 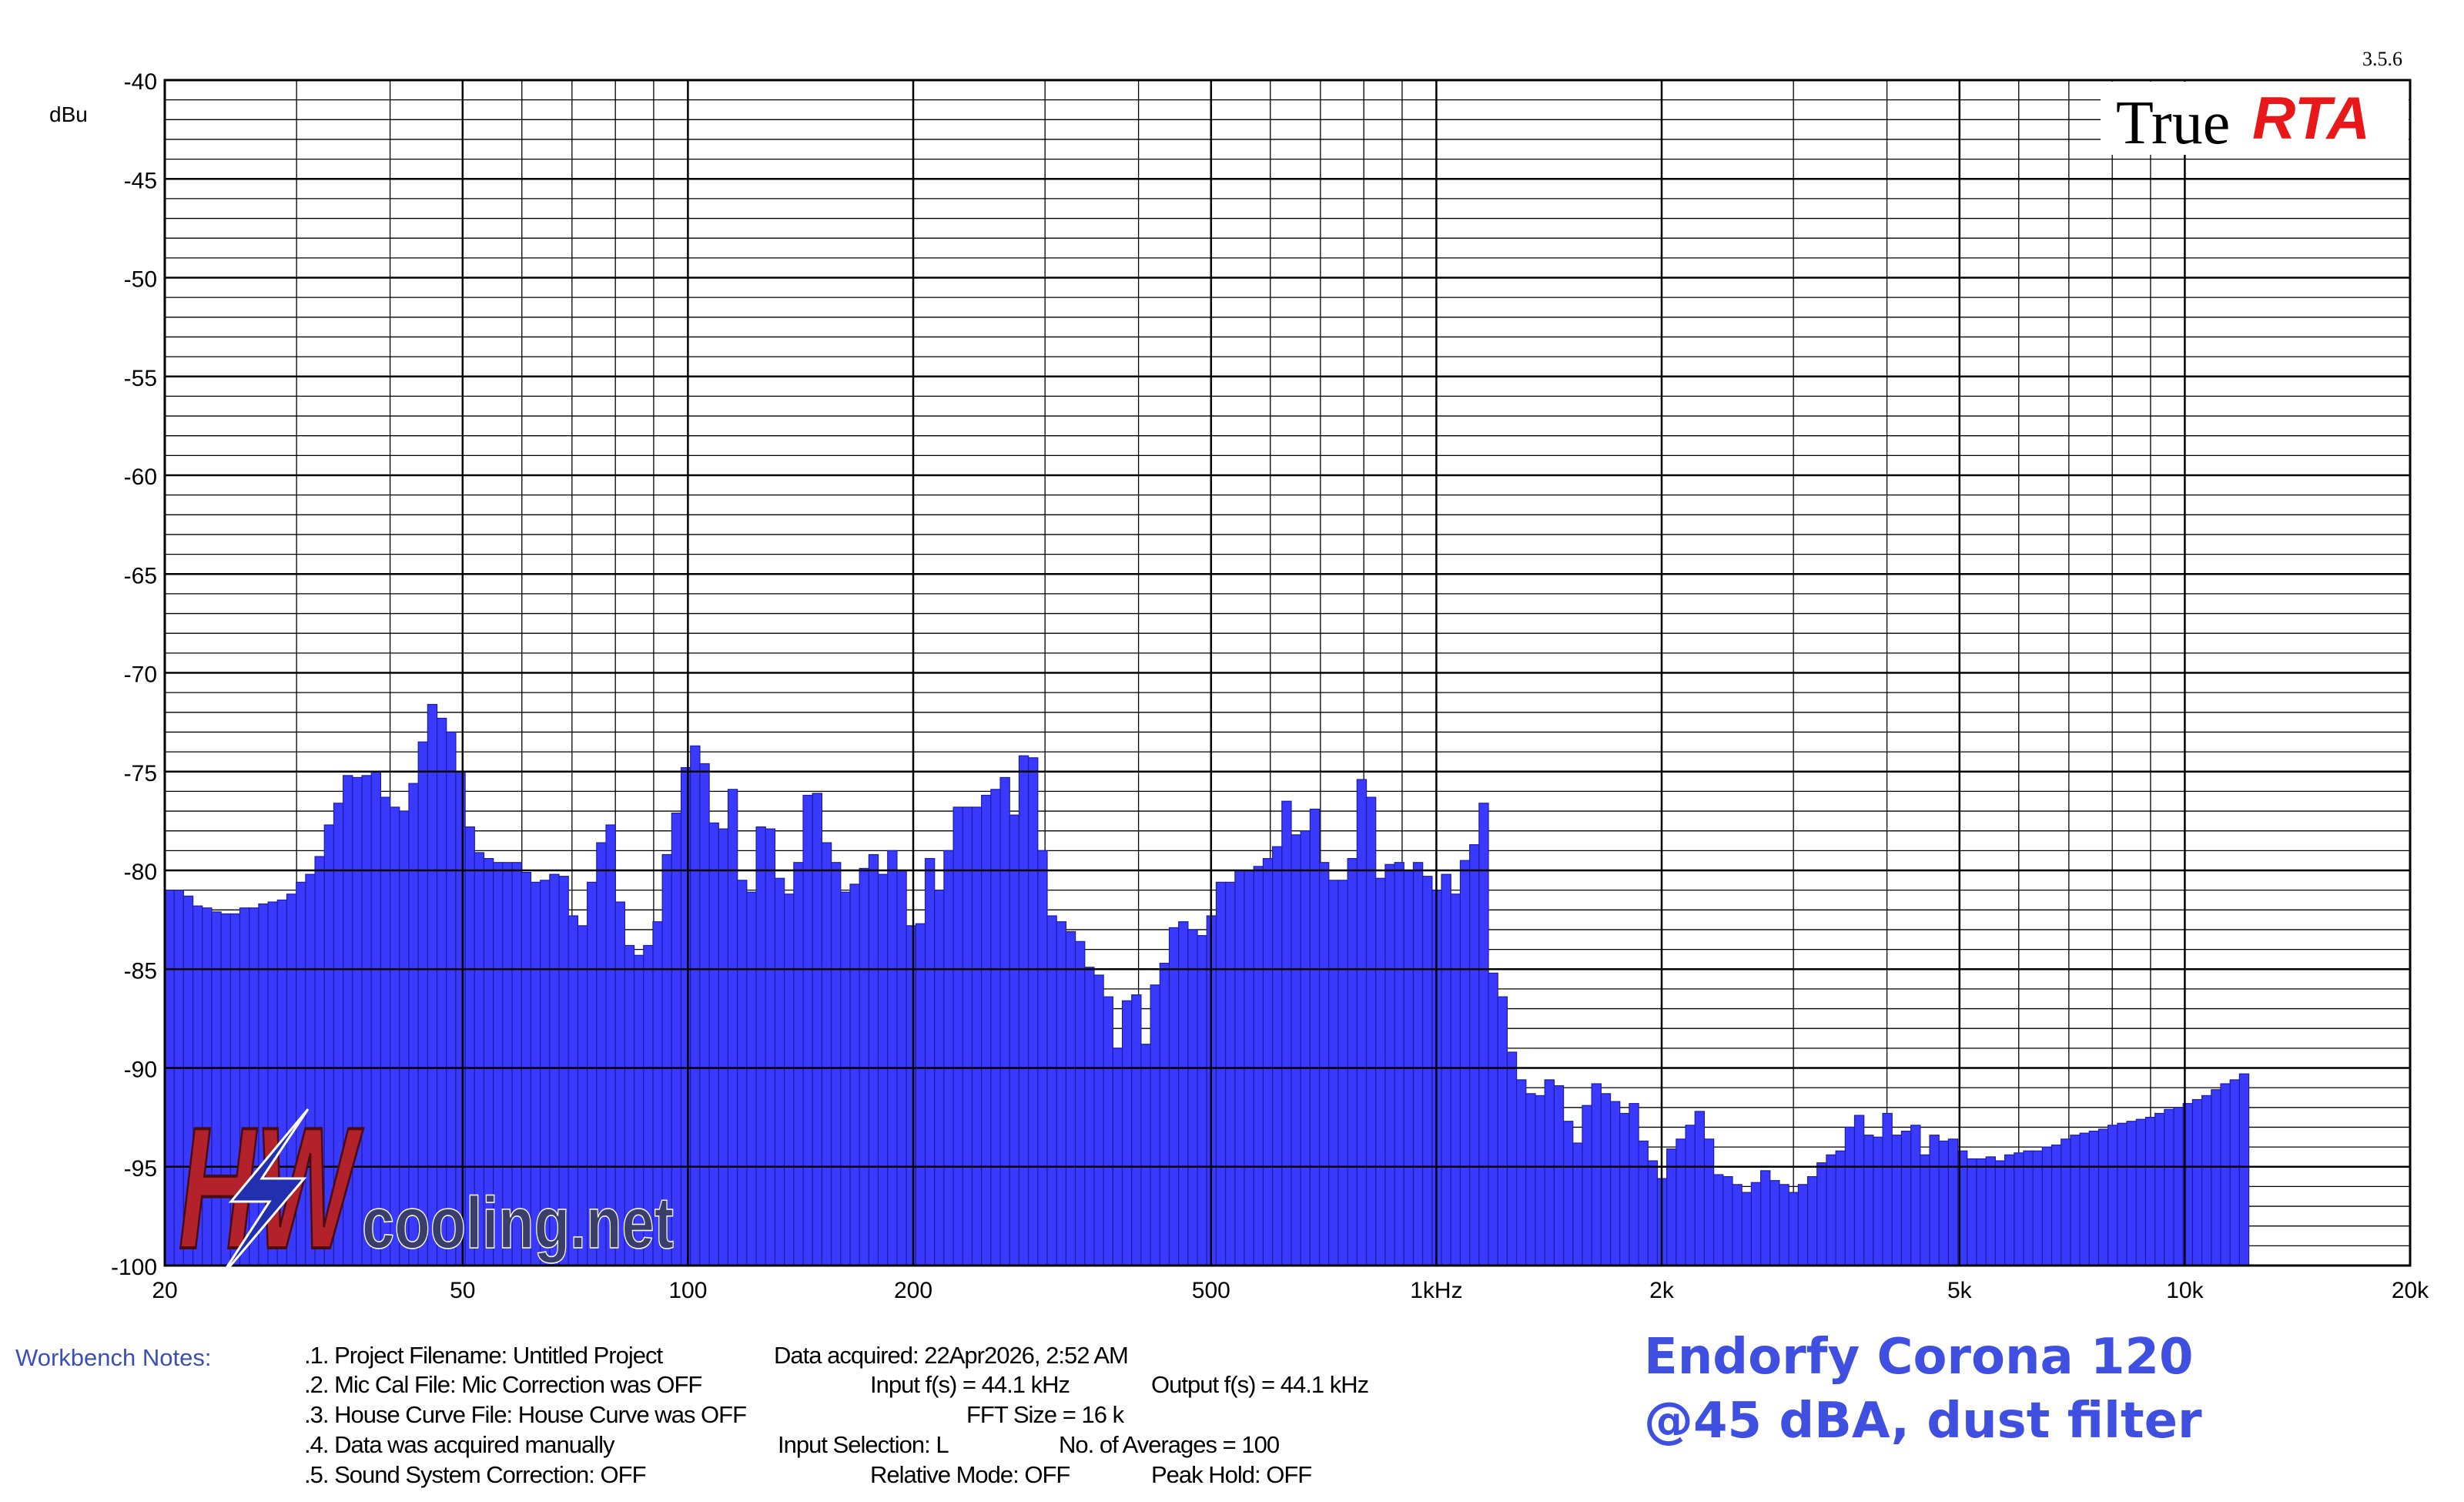 What do you see at coordinates (484, 1355) in the screenshot?
I see `note-1: .1. Project Filename: Untitled Project` at bounding box center [484, 1355].